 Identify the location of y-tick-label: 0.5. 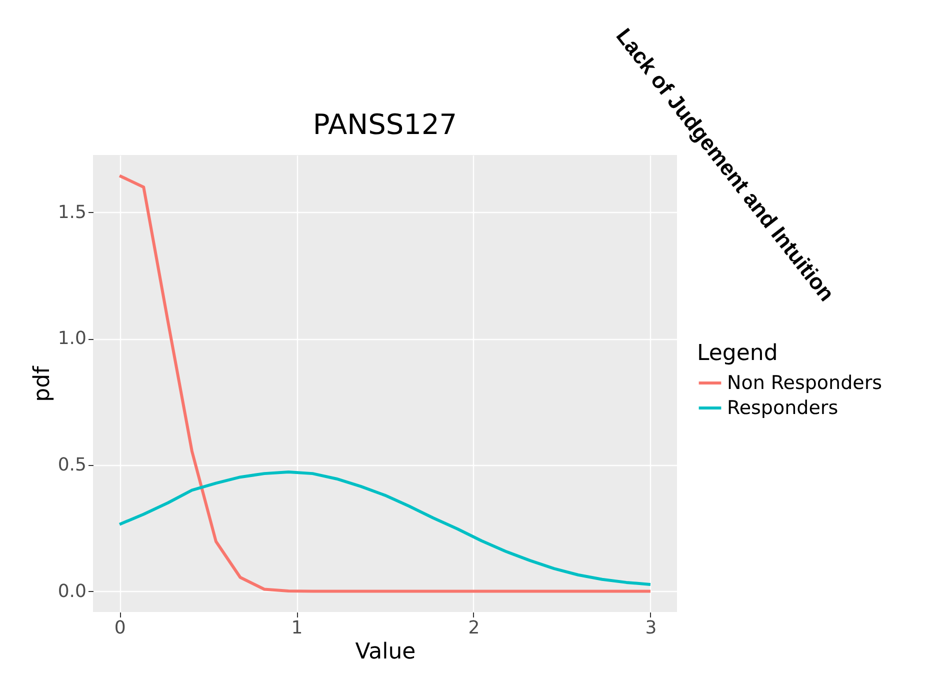
(72, 465).